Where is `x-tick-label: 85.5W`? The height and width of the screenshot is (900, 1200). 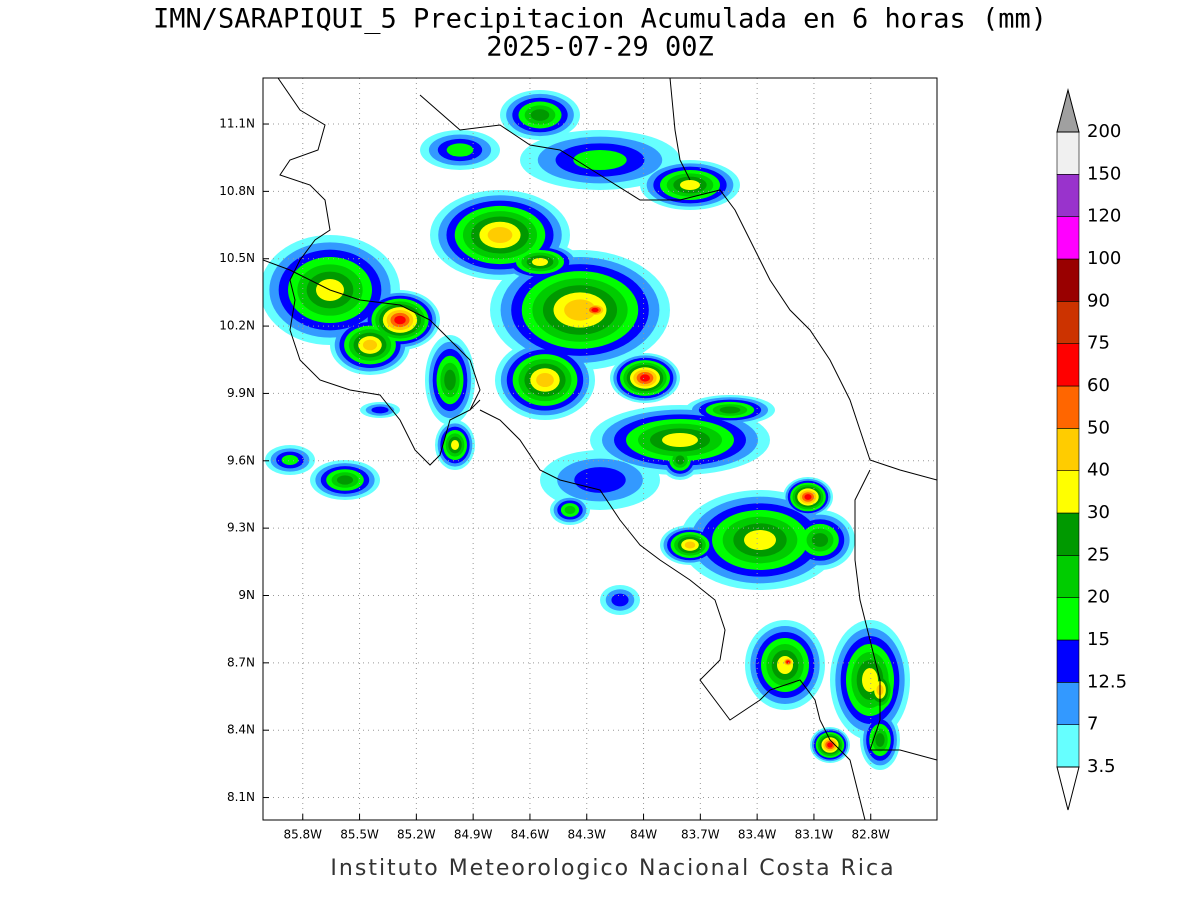
x-tick-label: 85.5W is located at coordinates (359, 835).